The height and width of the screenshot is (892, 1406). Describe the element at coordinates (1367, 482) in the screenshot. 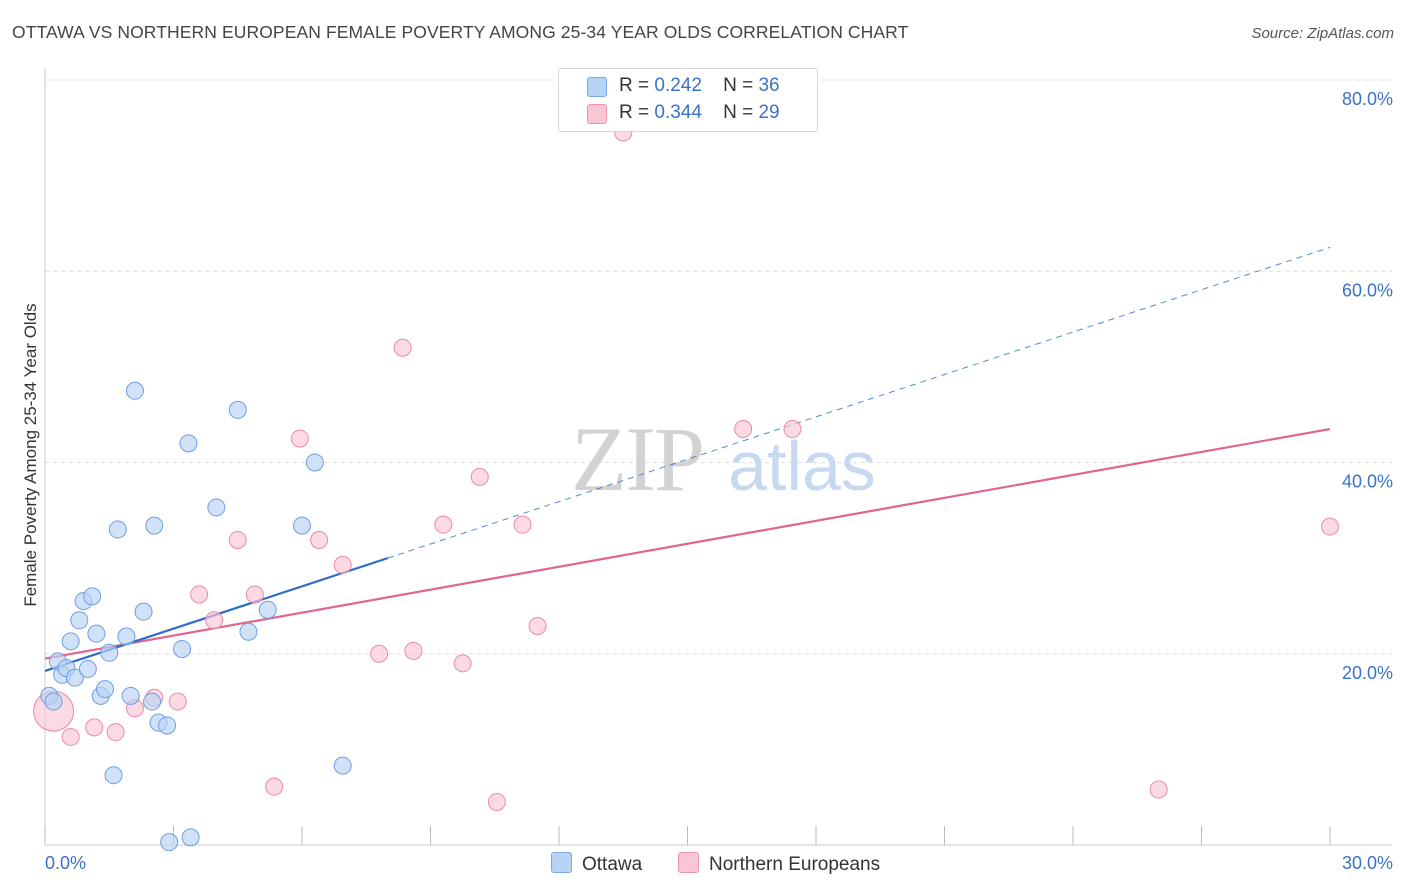

I see `y-tick-label: 40.0%` at that location.